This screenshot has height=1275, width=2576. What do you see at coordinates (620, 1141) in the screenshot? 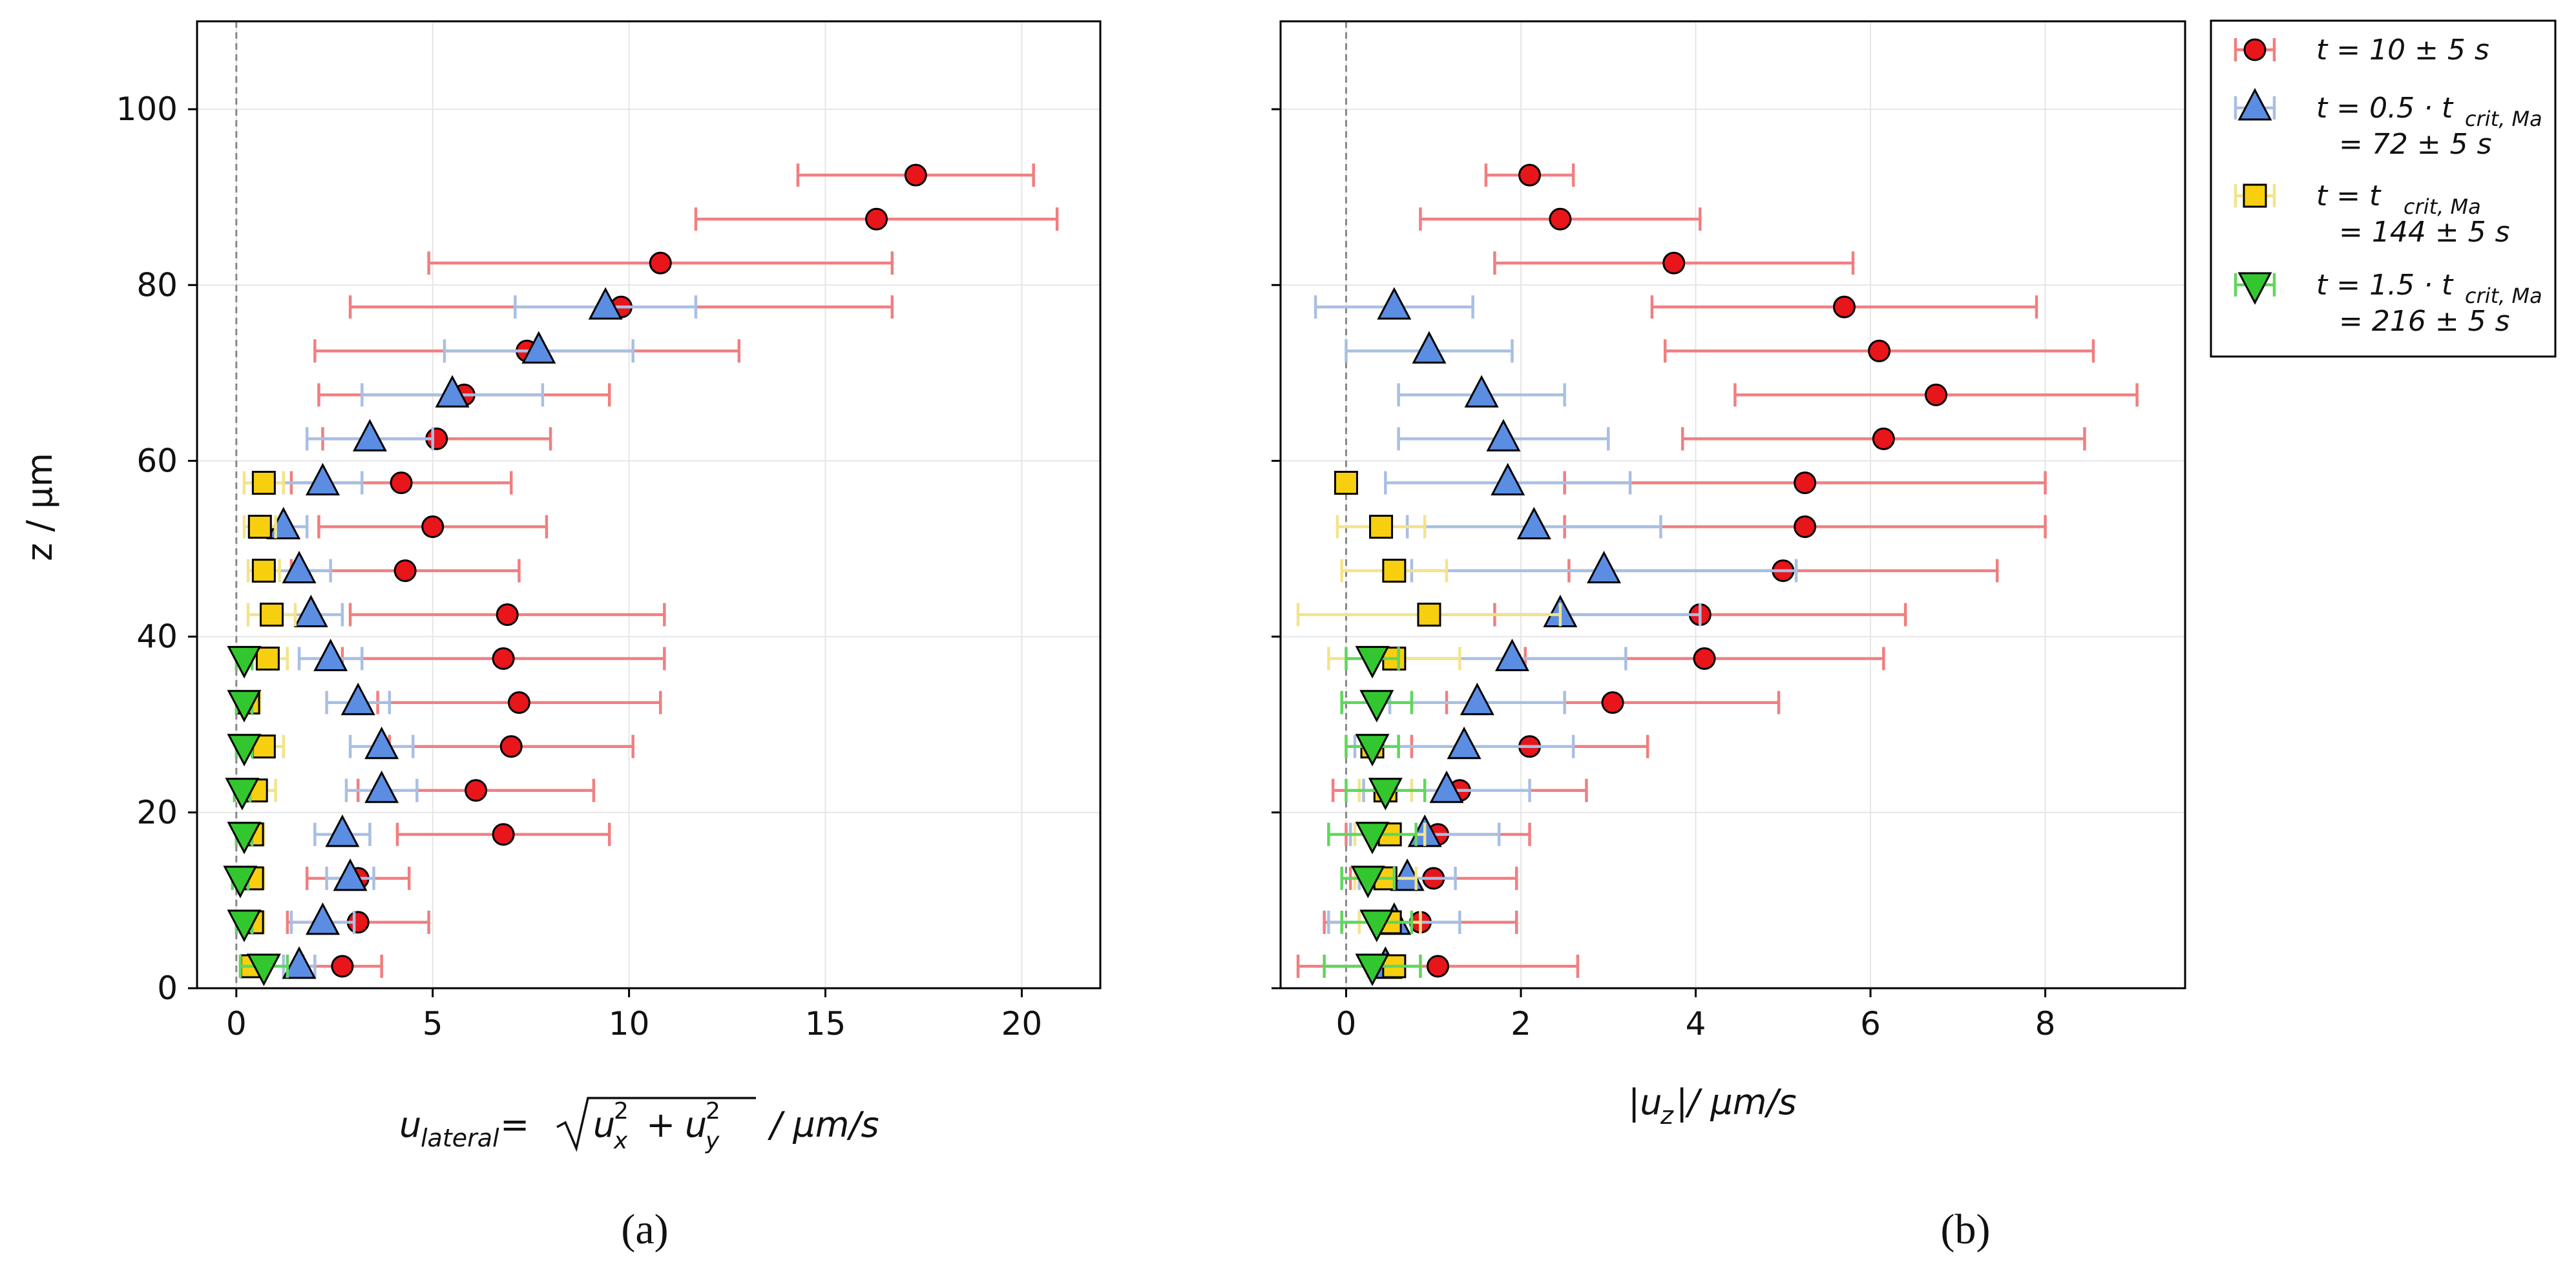
I see `svg-text: x` at bounding box center [620, 1141].